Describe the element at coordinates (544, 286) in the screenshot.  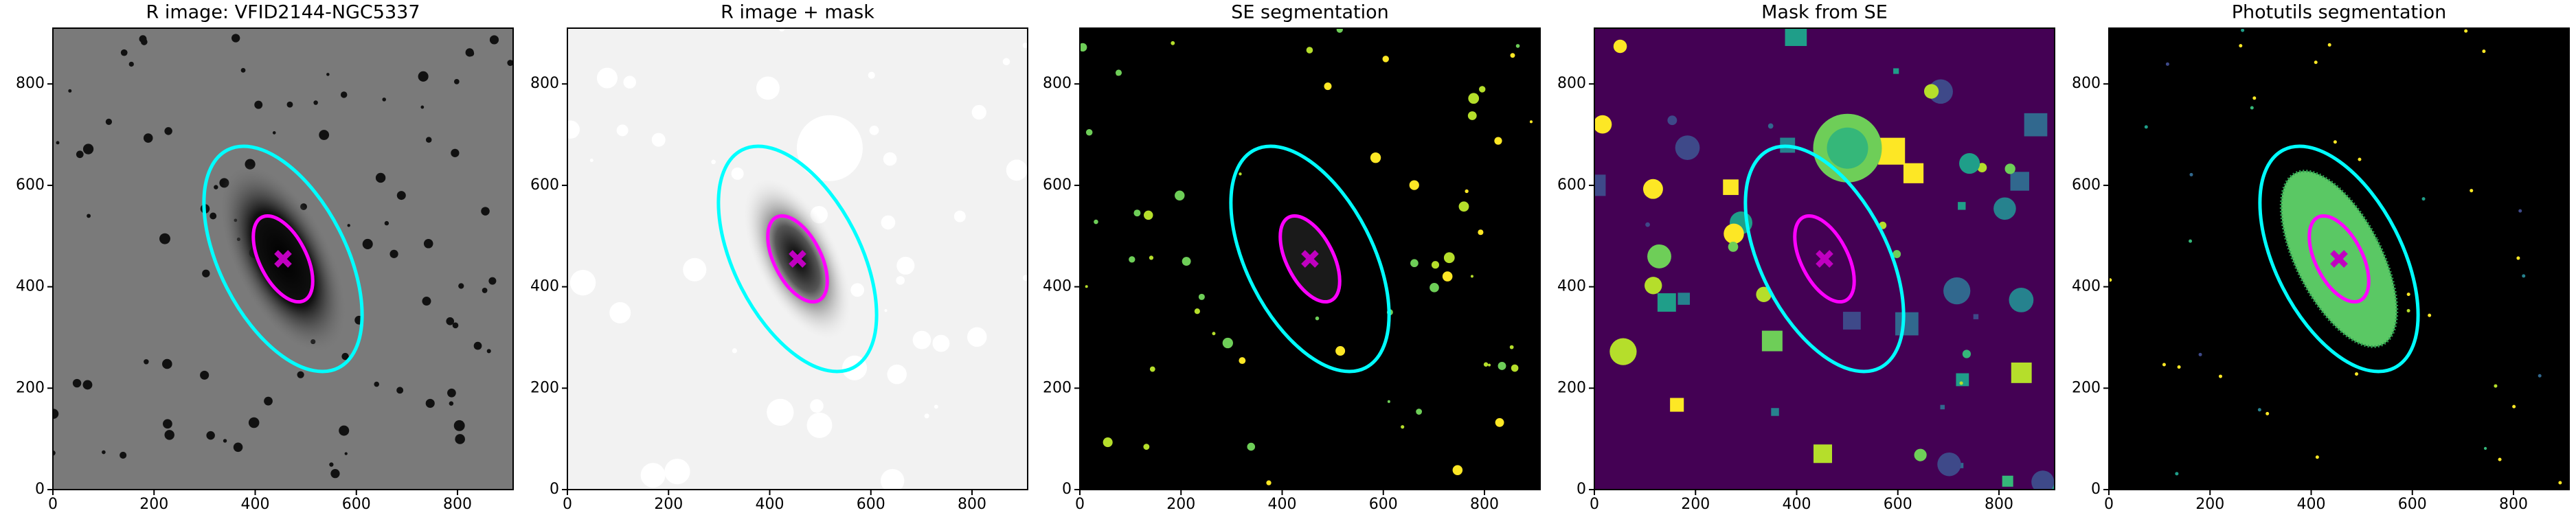
I see `y-tick-label: 400` at that location.